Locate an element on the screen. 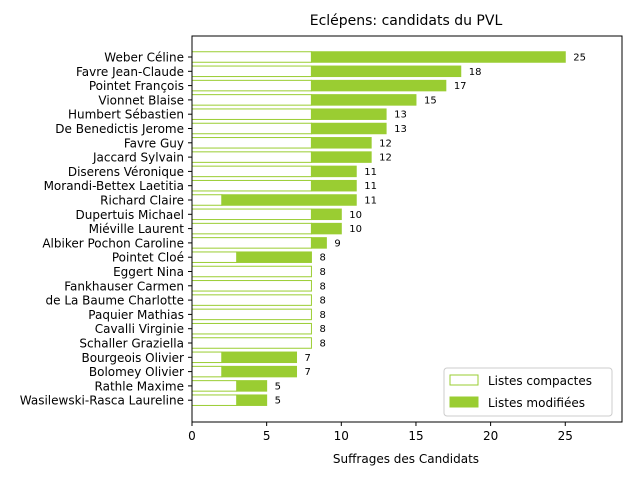  x-tick-label: 10 is located at coordinates (341, 436).